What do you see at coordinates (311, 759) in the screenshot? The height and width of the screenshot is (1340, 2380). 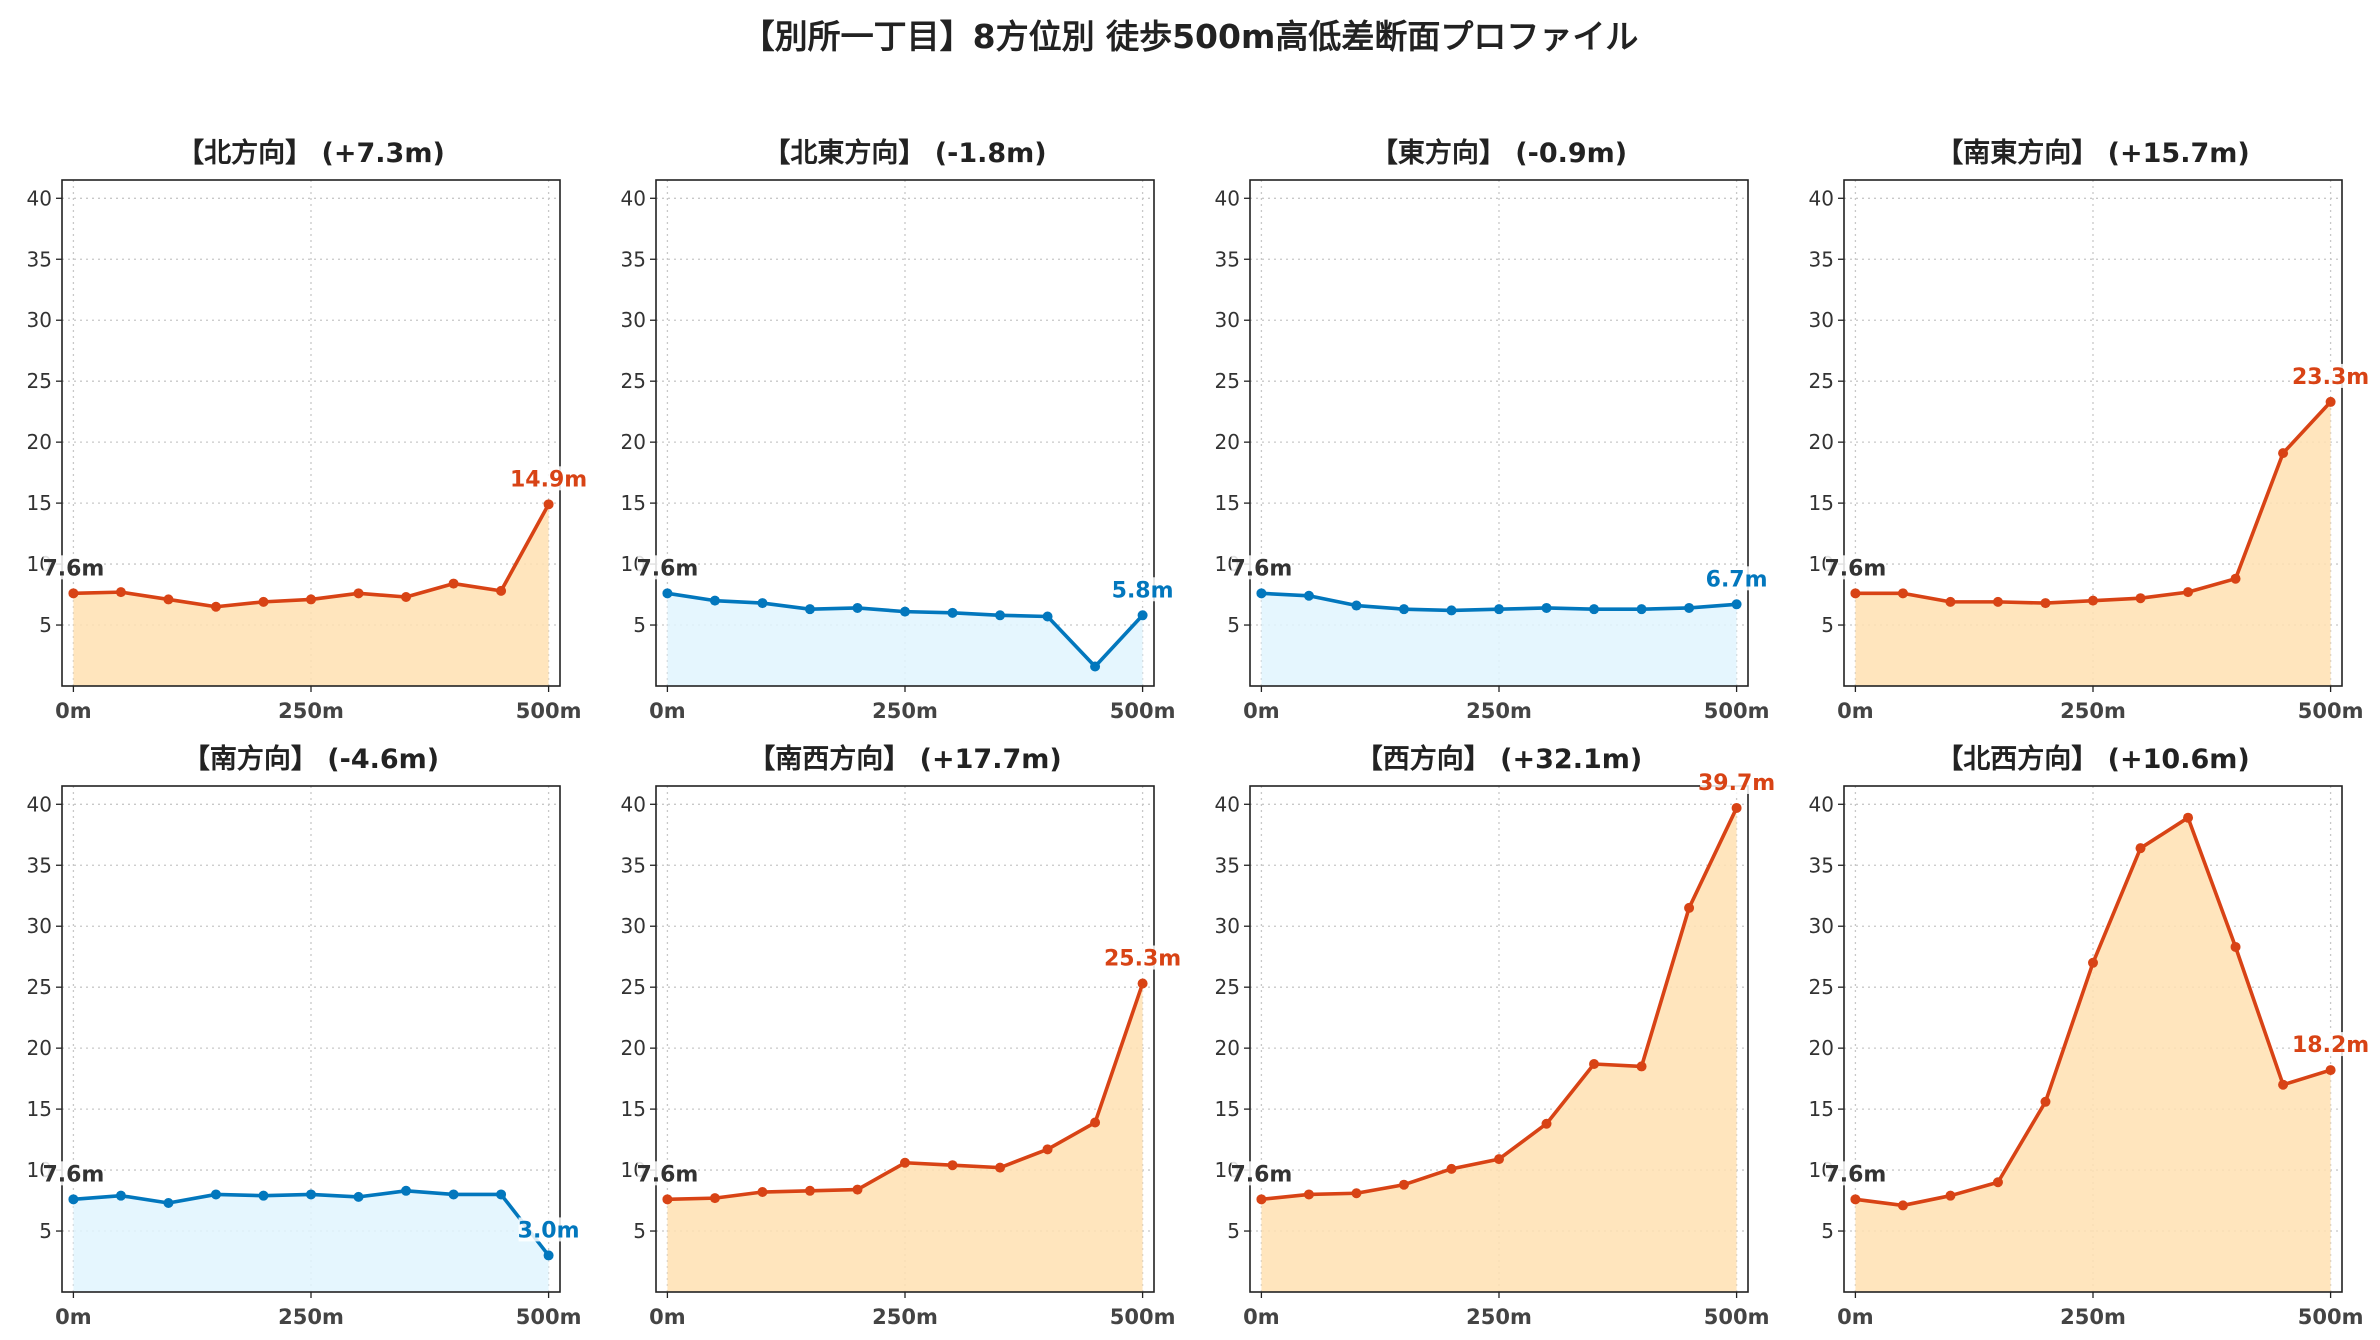 I see `panel-title: 【南方向】 (-4.6m)` at bounding box center [311, 759].